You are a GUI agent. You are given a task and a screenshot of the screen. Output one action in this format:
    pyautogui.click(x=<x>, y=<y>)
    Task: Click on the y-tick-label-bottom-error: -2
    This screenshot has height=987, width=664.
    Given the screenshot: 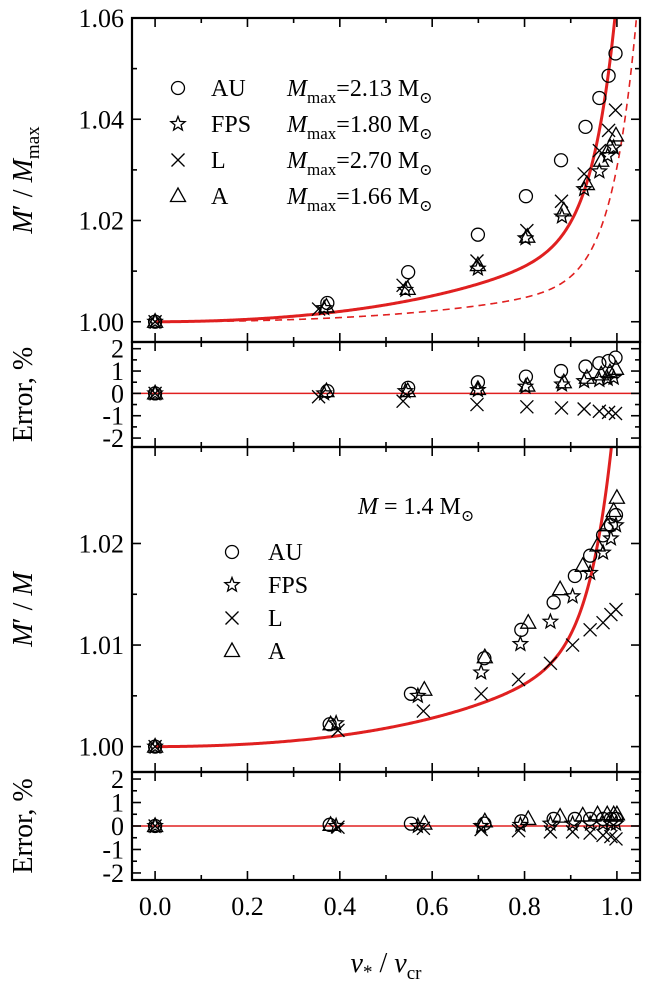 What is the action you would take?
    pyautogui.click(x=113, y=873)
    